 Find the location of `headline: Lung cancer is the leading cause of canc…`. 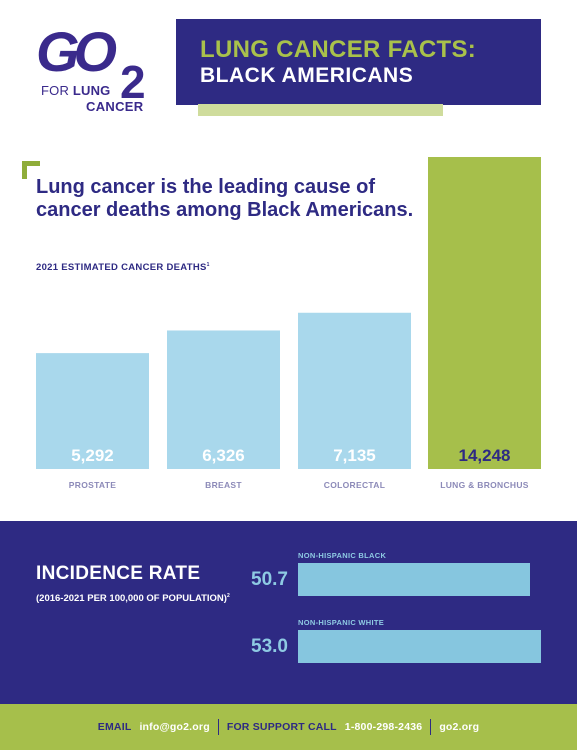

headline: Lung cancer is the leading cause of canc… is located at coordinates (225, 198).